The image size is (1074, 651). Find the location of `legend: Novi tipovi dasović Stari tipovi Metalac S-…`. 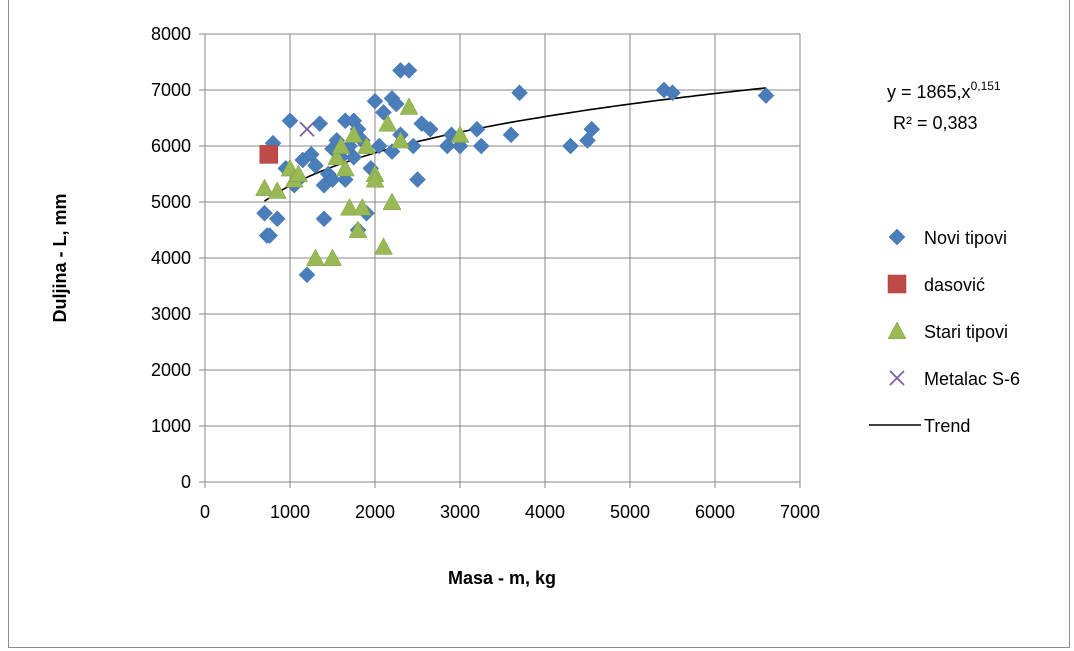

legend: Novi tipovi dasović Stari tipovi Metalac S-… is located at coordinates (944, 332).